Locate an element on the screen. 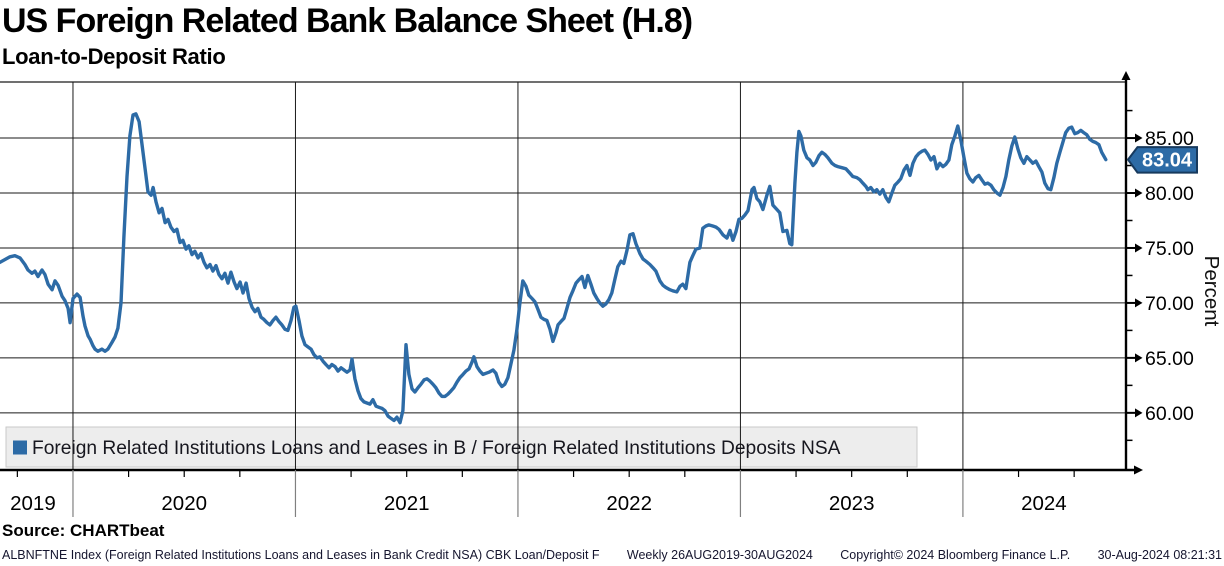  y-axis-arrow-icon is located at coordinates (1126, 75).